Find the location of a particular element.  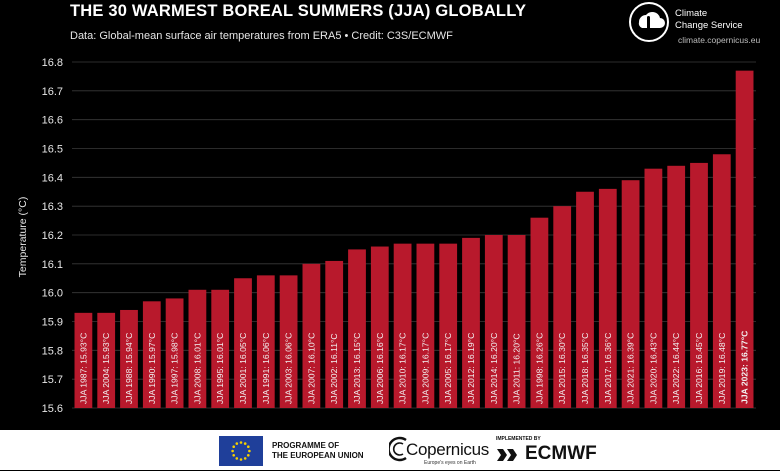

eu-line1: PROGRAMME OF is located at coordinates (306, 445).